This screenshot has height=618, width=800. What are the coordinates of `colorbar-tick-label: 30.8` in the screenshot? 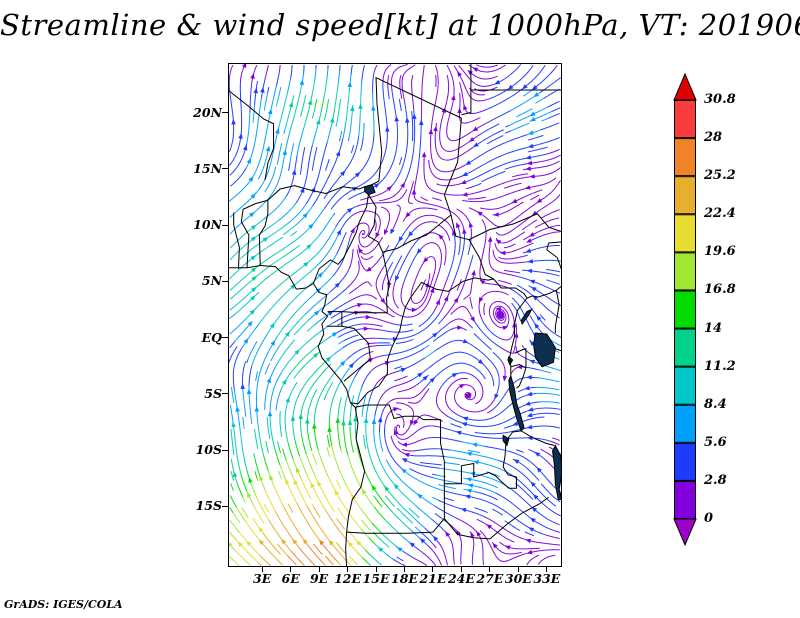 It's located at (720, 99).